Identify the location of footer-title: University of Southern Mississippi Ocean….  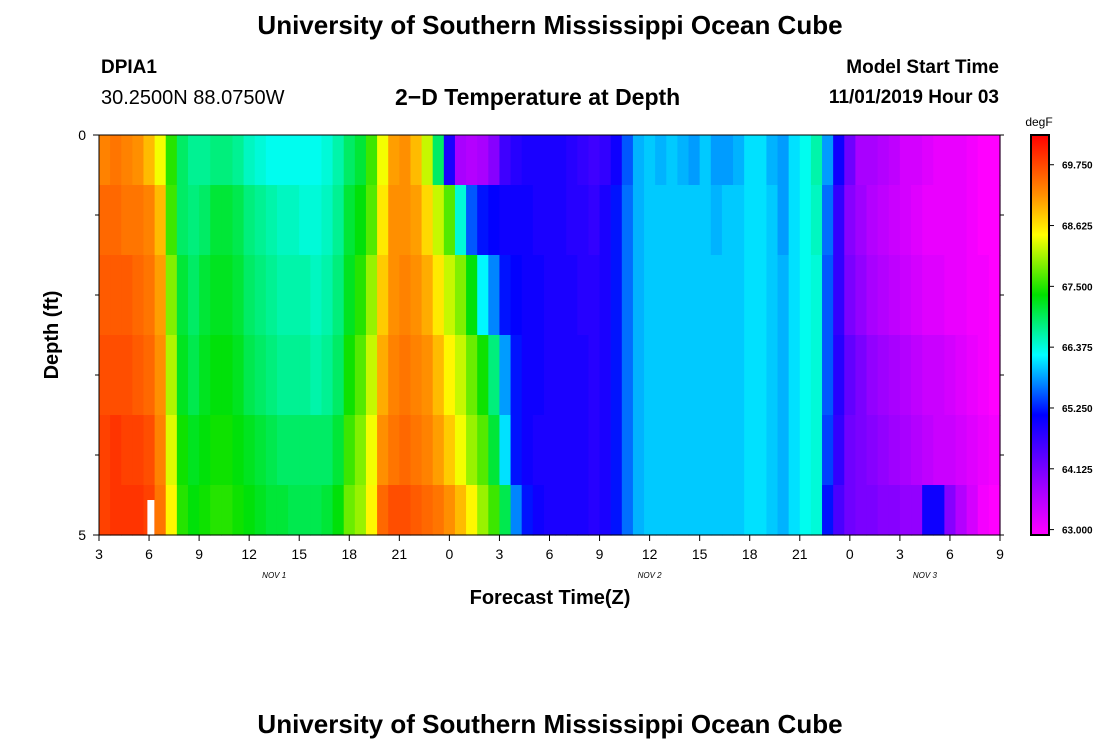
(550, 724).